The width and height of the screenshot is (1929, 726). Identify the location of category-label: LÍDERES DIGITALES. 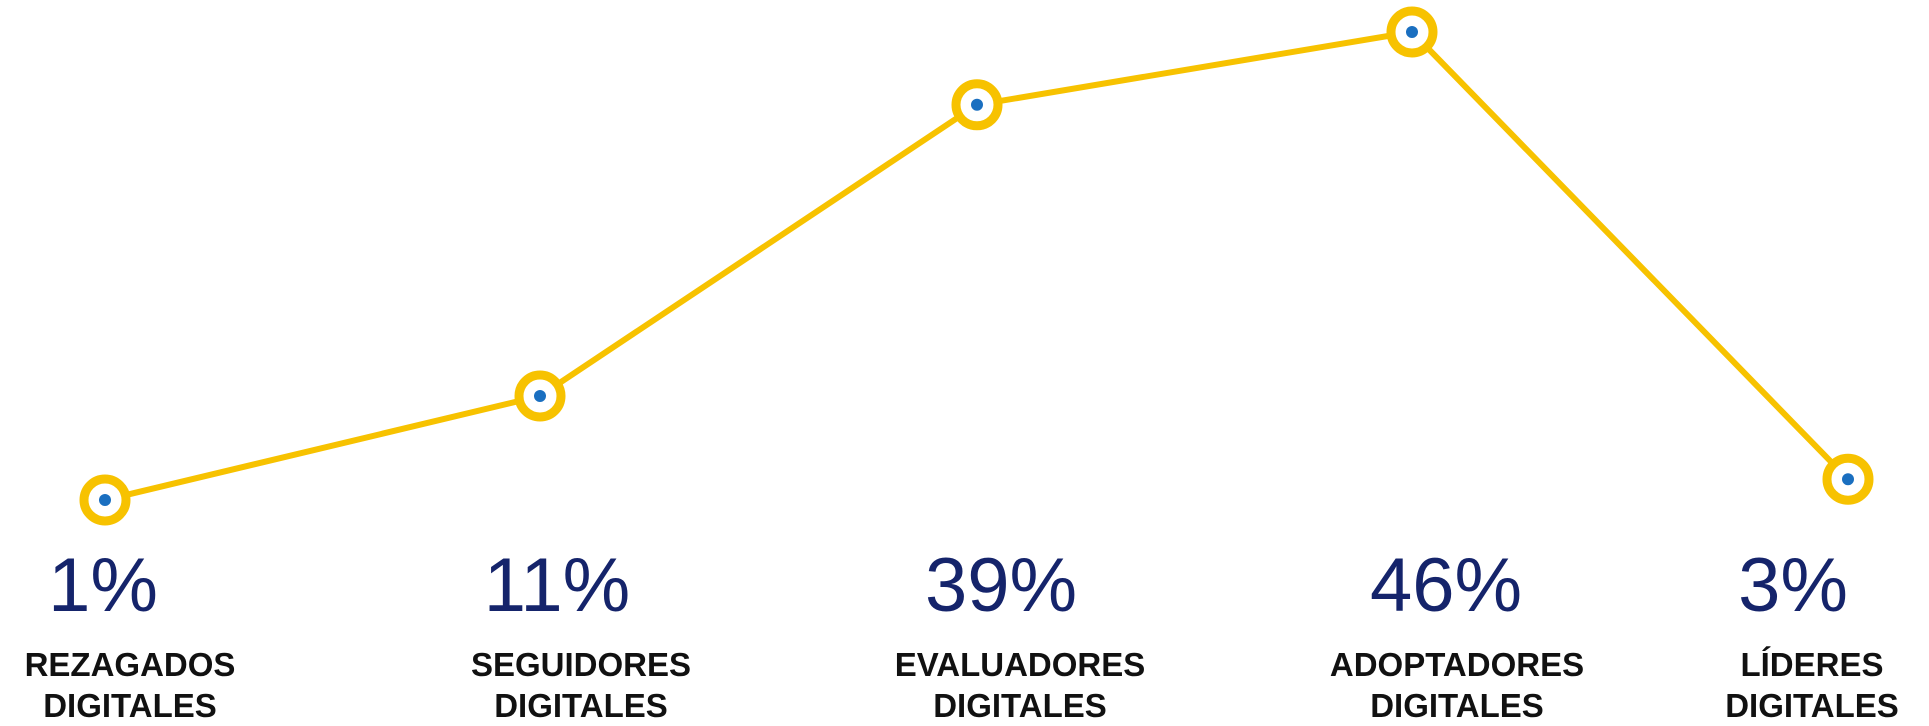
(1812, 685).